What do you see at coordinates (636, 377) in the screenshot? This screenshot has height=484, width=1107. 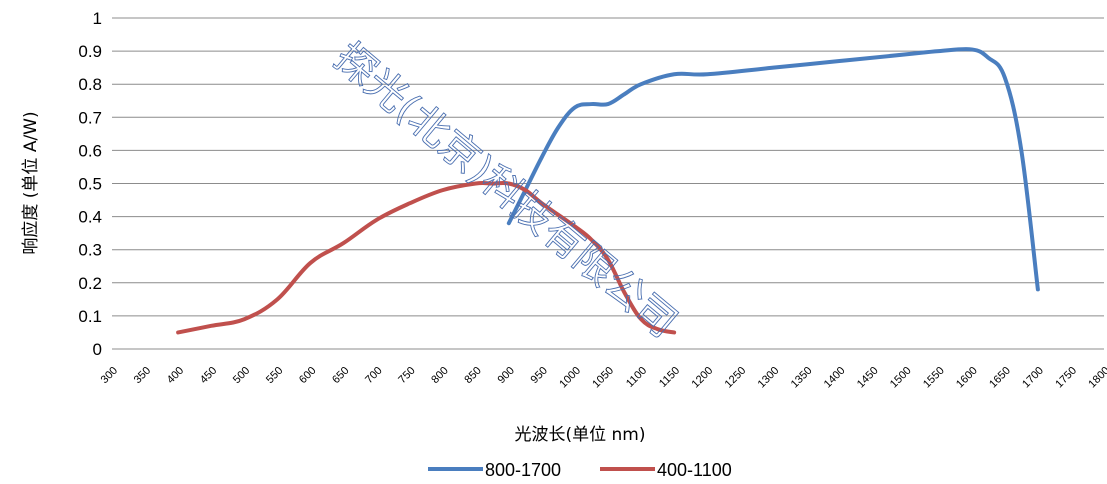 I see `x-tick-label: 1100` at bounding box center [636, 377].